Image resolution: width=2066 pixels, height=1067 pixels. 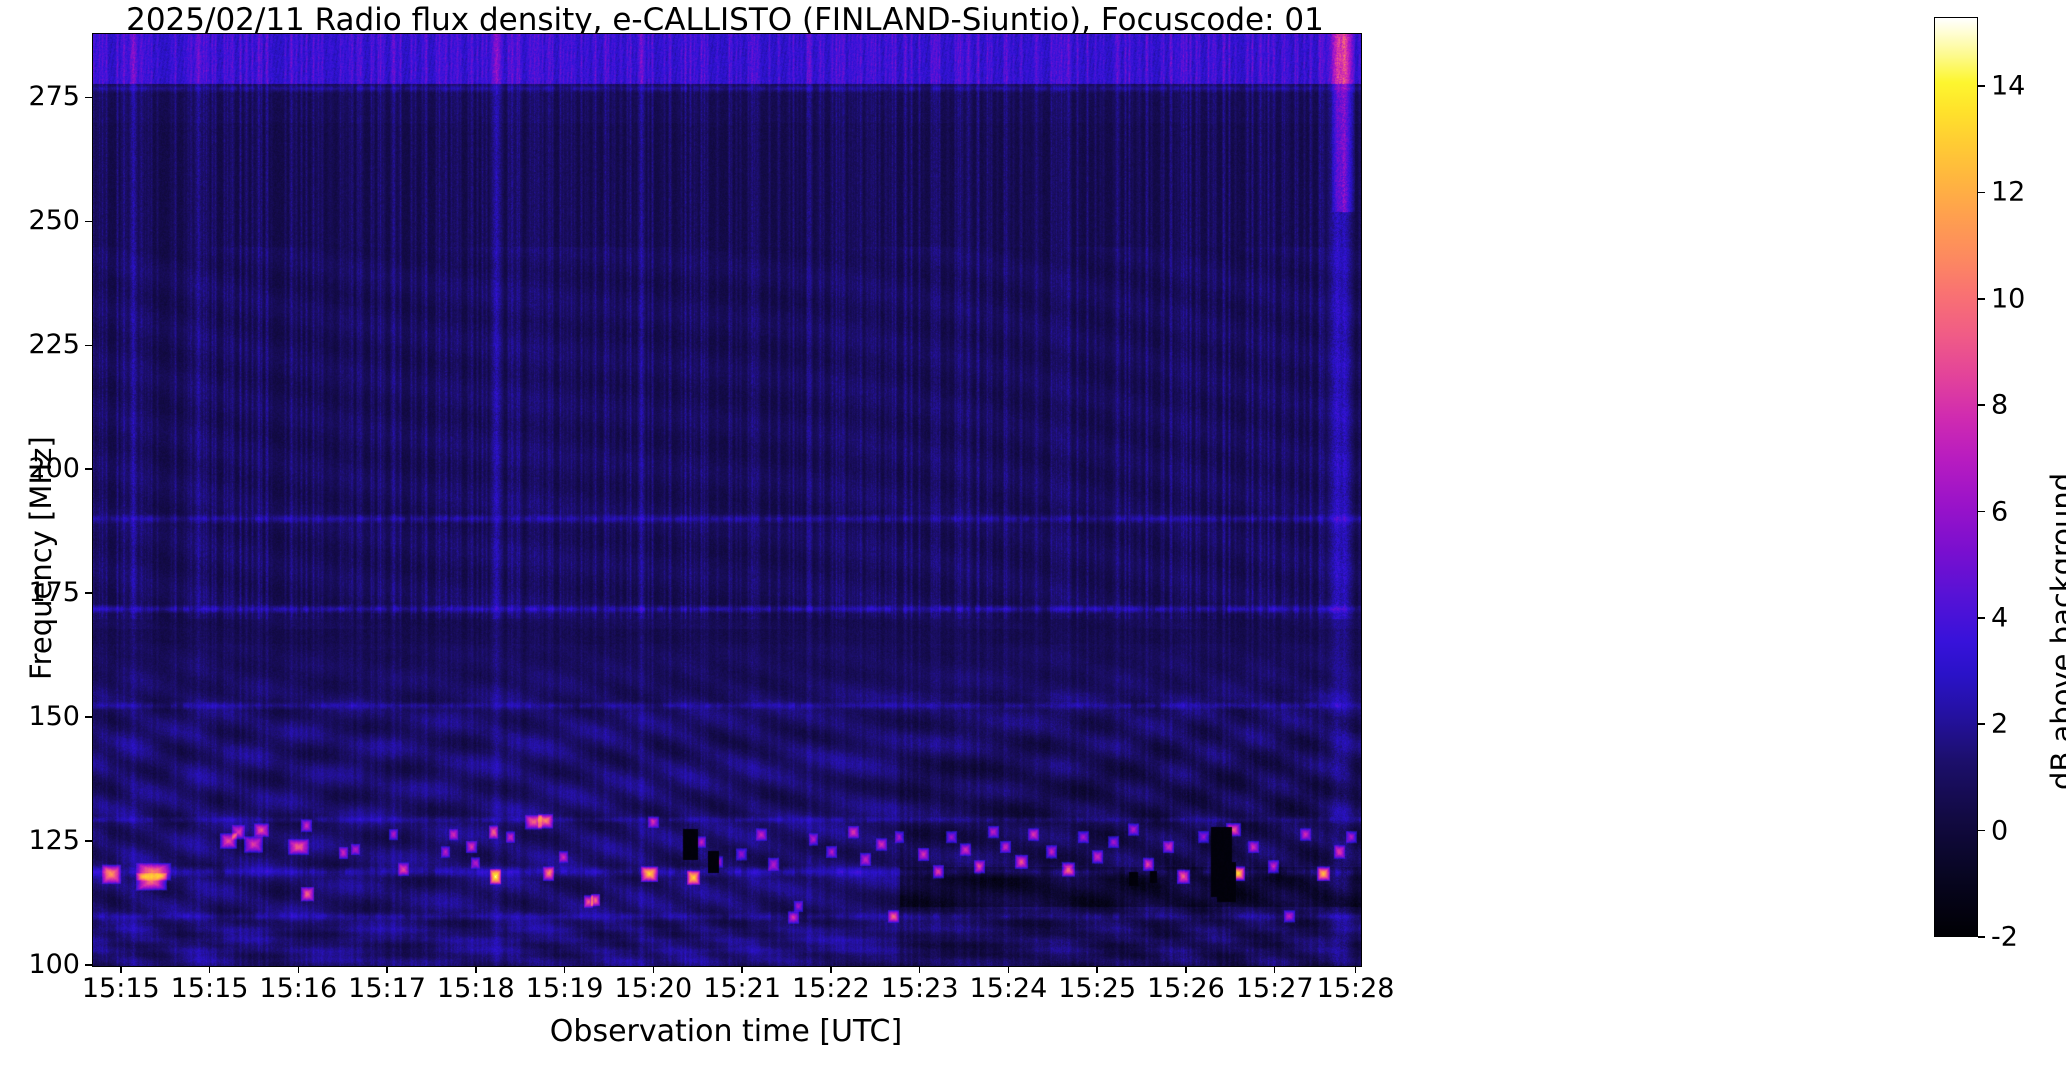 What do you see at coordinates (1185, 988) in the screenshot?
I see `x-tick-label: 15:26` at bounding box center [1185, 988].